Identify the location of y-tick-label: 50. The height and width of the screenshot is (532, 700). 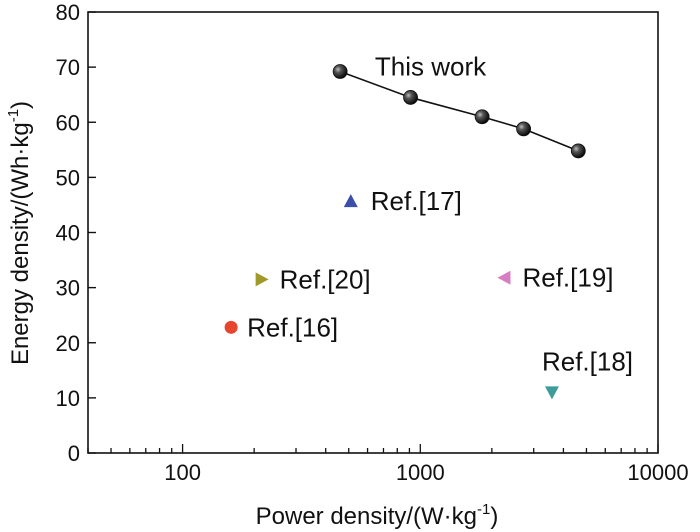
(68, 177).